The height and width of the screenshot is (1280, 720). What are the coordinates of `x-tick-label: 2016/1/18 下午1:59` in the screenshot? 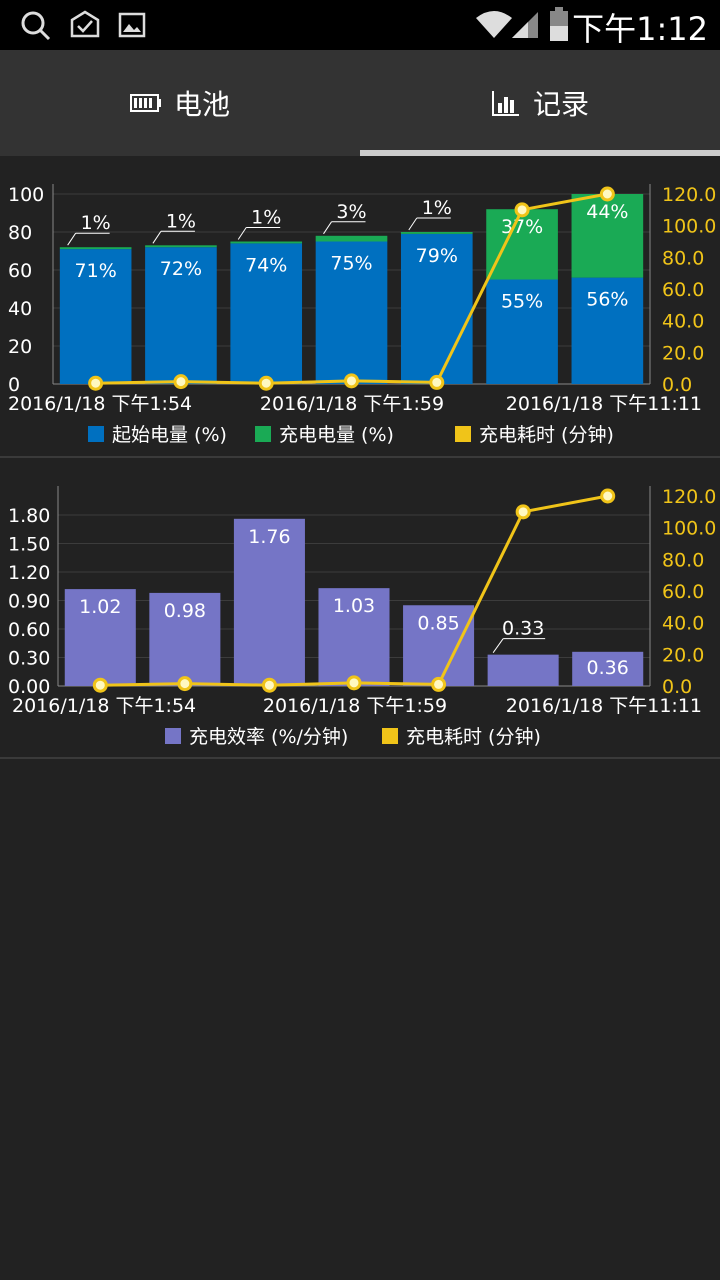 It's located at (355, 706).